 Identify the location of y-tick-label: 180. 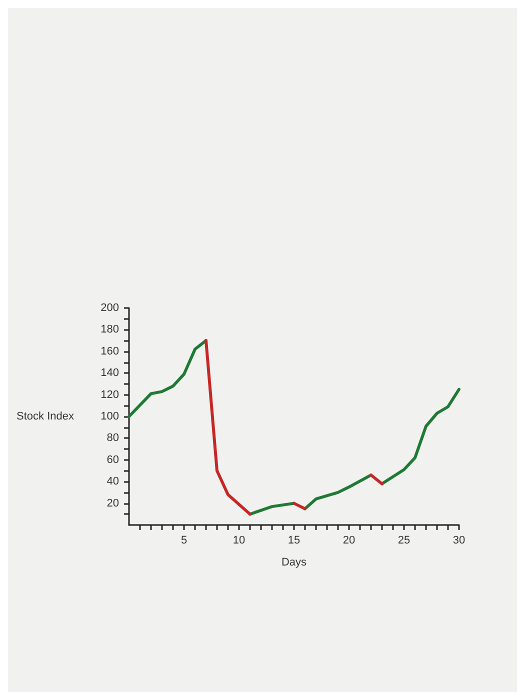
(109, 330).